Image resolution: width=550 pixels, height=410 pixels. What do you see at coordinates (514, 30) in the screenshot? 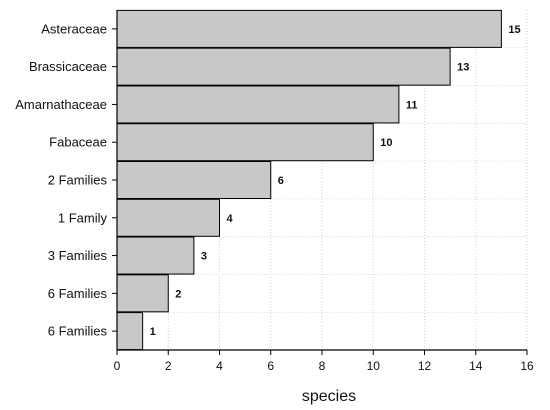
I see `data-label: 15` at bounding box center [514, 30].